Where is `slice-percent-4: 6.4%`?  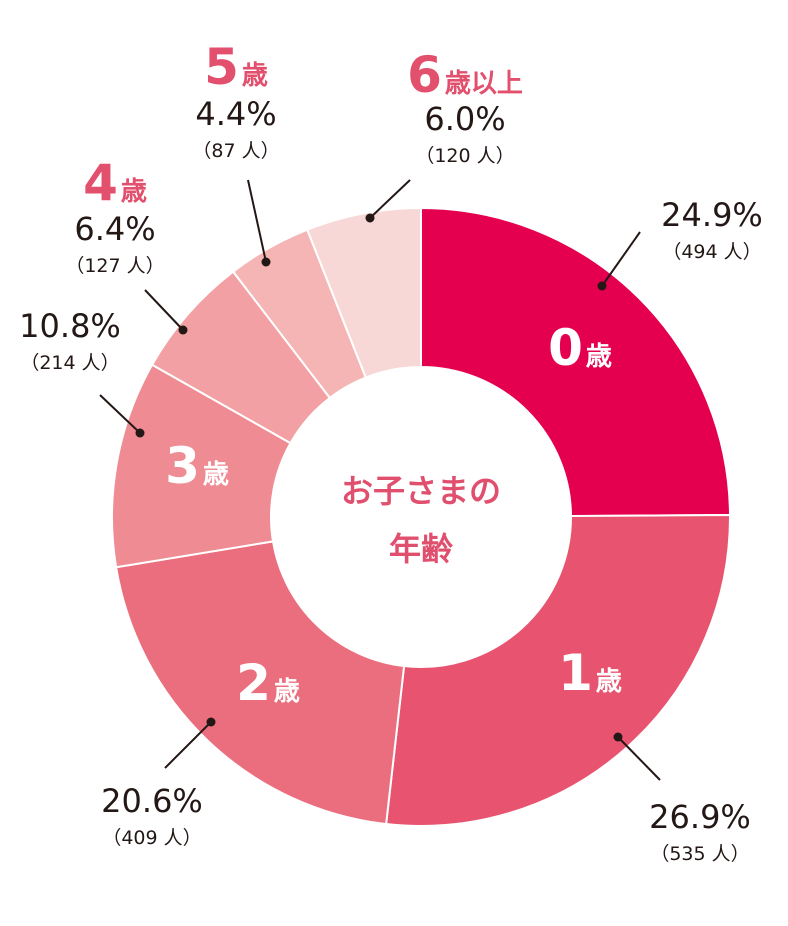 slice-percent-4: 6.4% is located at coordinates (114, 229).